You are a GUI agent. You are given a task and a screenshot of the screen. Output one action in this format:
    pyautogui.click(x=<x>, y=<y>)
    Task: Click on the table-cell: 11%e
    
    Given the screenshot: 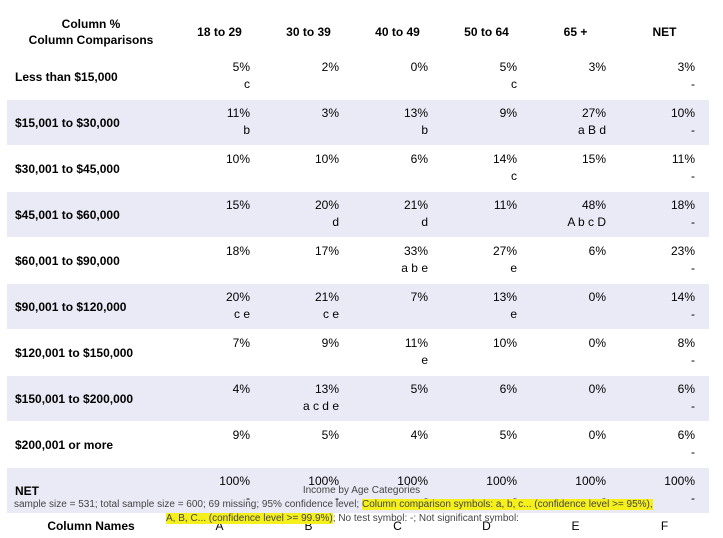 What is the action you would take?
    pyautogui.click(x=397, y=353)
    